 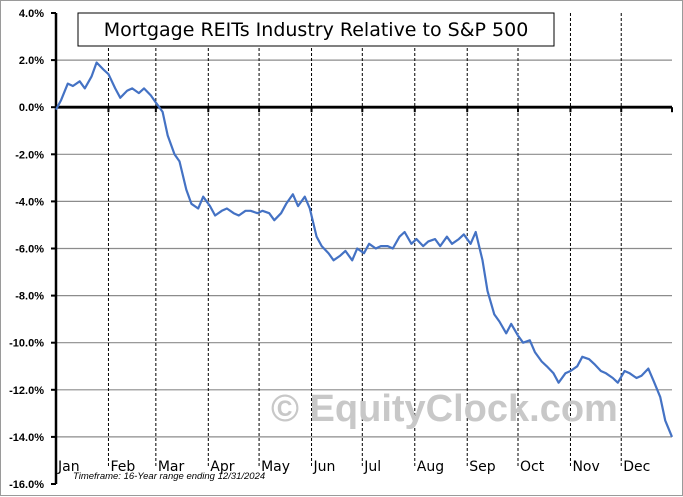 I want to click on x-tick-label: Aug, so click(x=430, y=467).